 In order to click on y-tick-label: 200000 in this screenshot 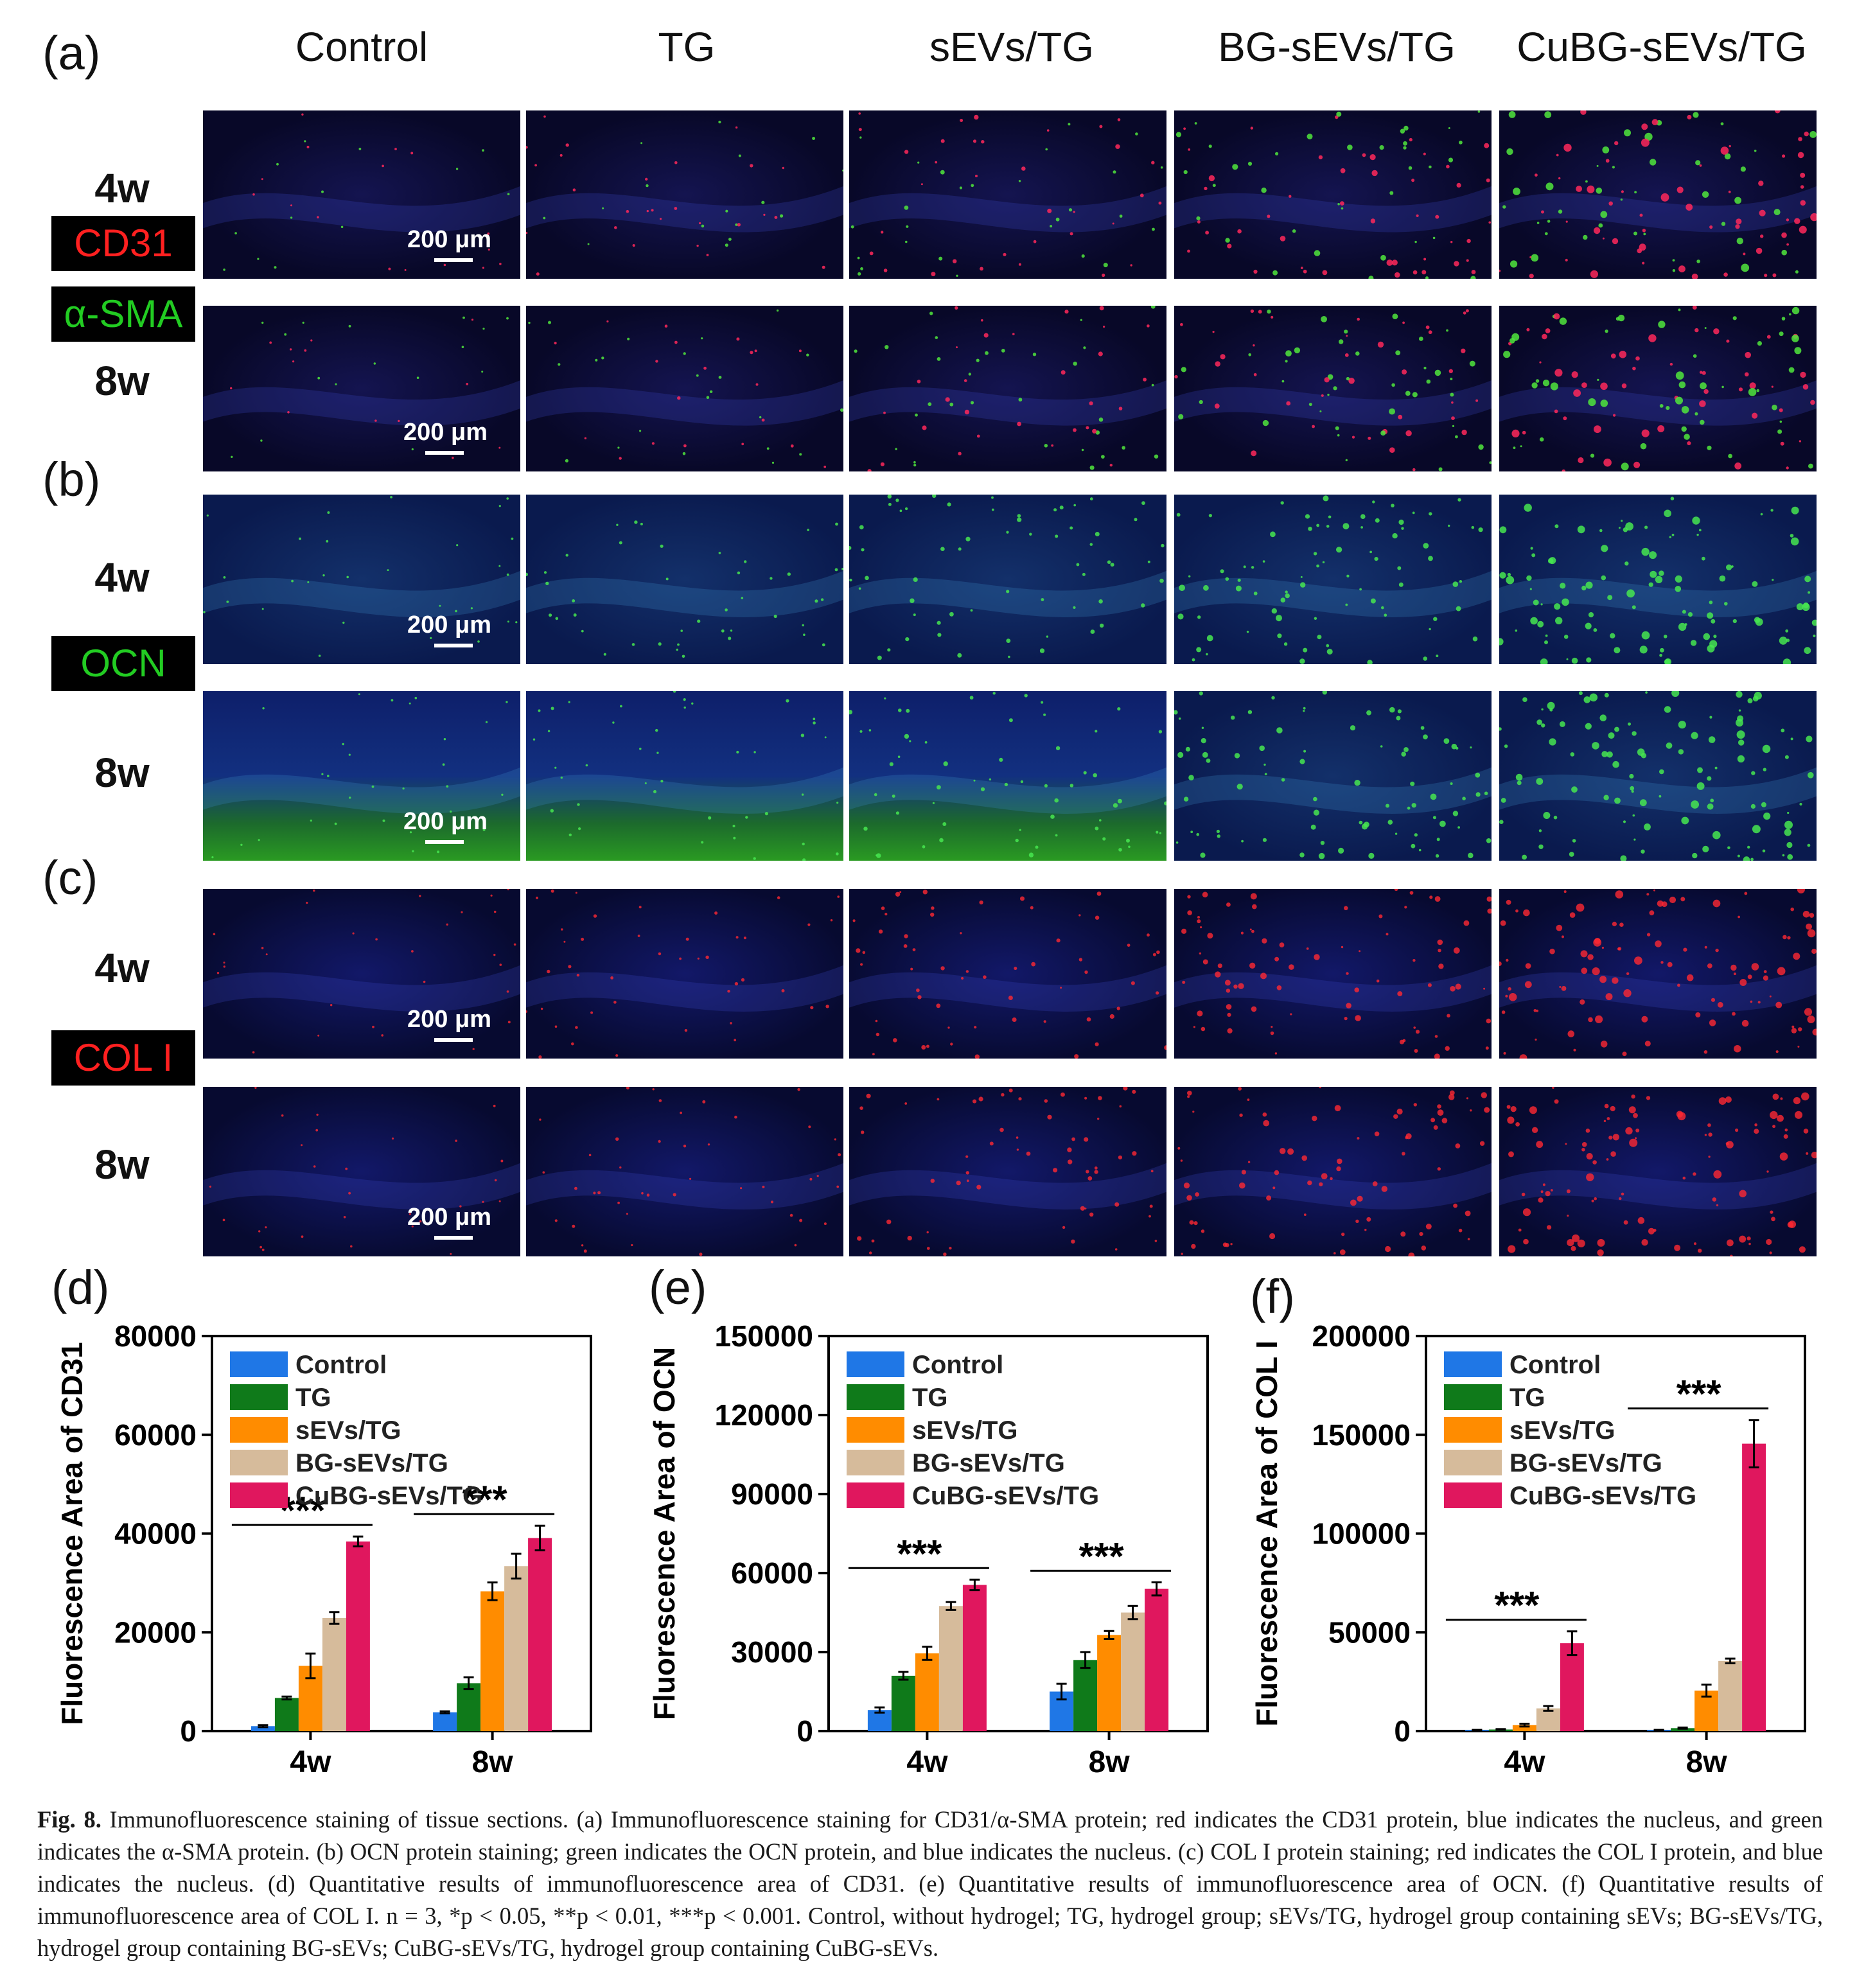, I will do `click(1361, 1336)`.